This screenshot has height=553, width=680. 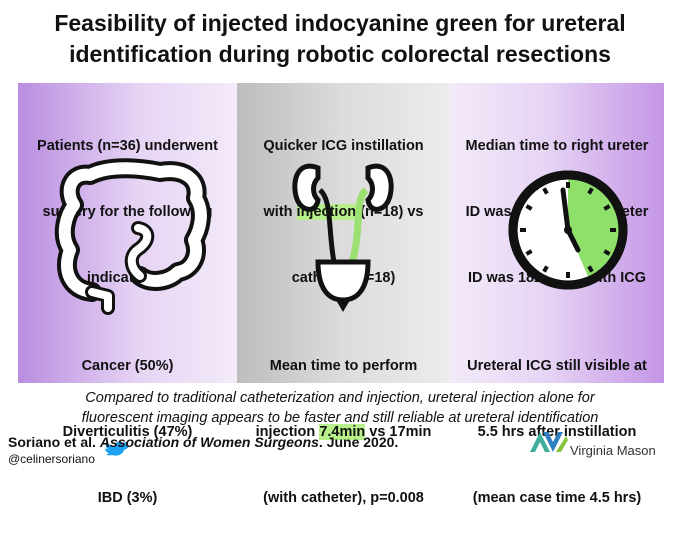 I want to click on text: injection, so click(x=287, y=432).